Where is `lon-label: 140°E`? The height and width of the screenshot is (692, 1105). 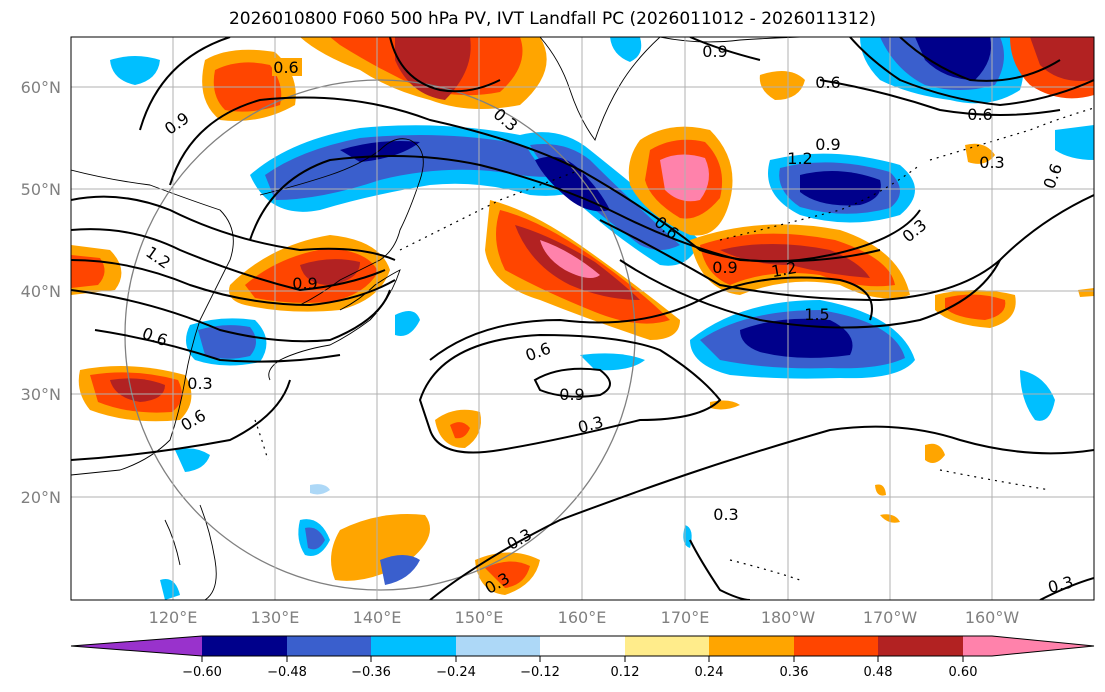
lon-label: 140°E is located at coordinates (377, 617).